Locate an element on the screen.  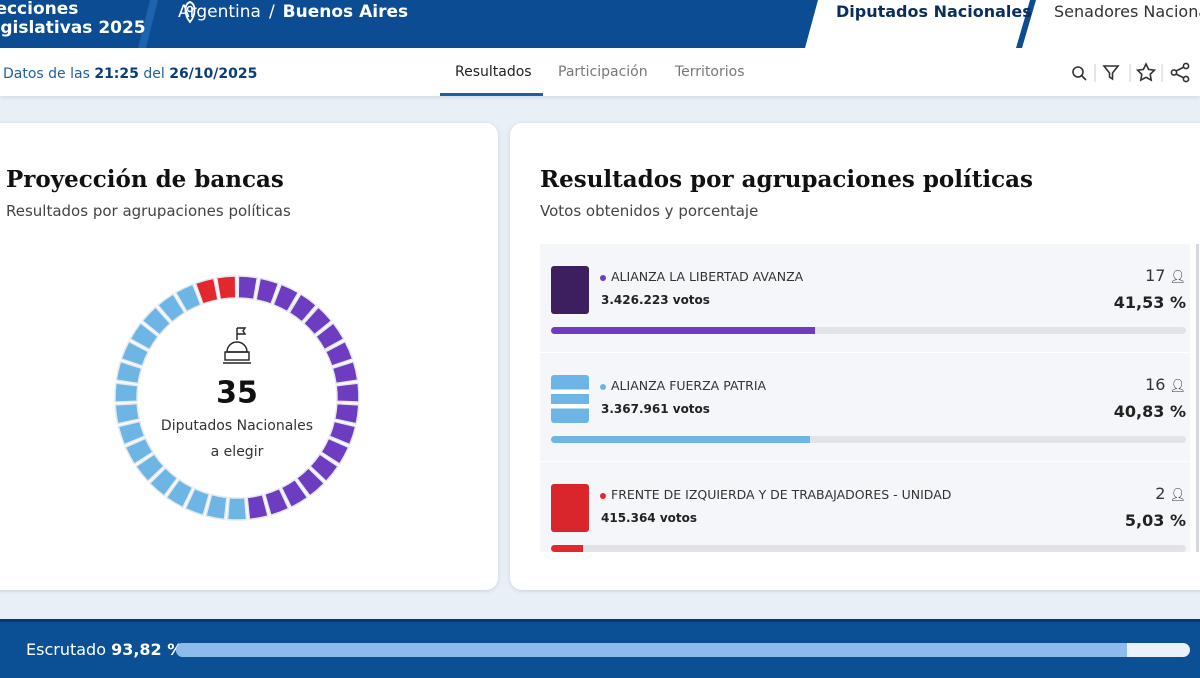
party-seats: 2 👤︎ is located at coordinates (1170, 493).